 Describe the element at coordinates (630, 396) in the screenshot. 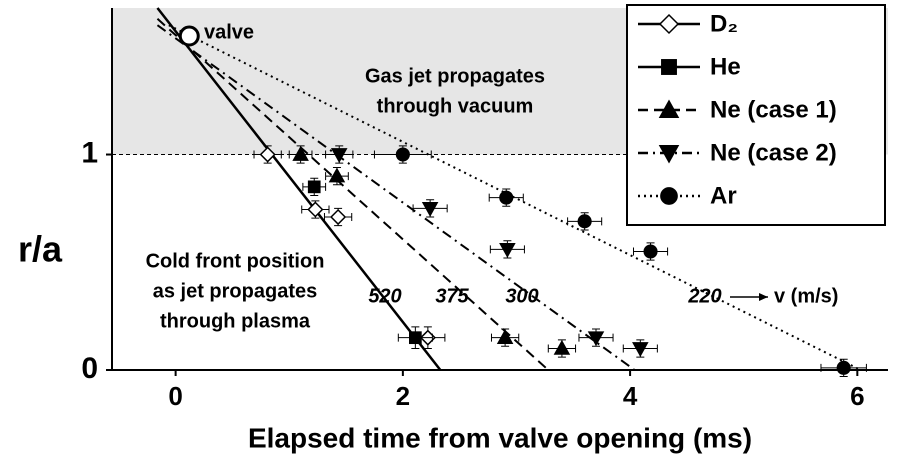

I see `x-tick-label: 4` at that location.